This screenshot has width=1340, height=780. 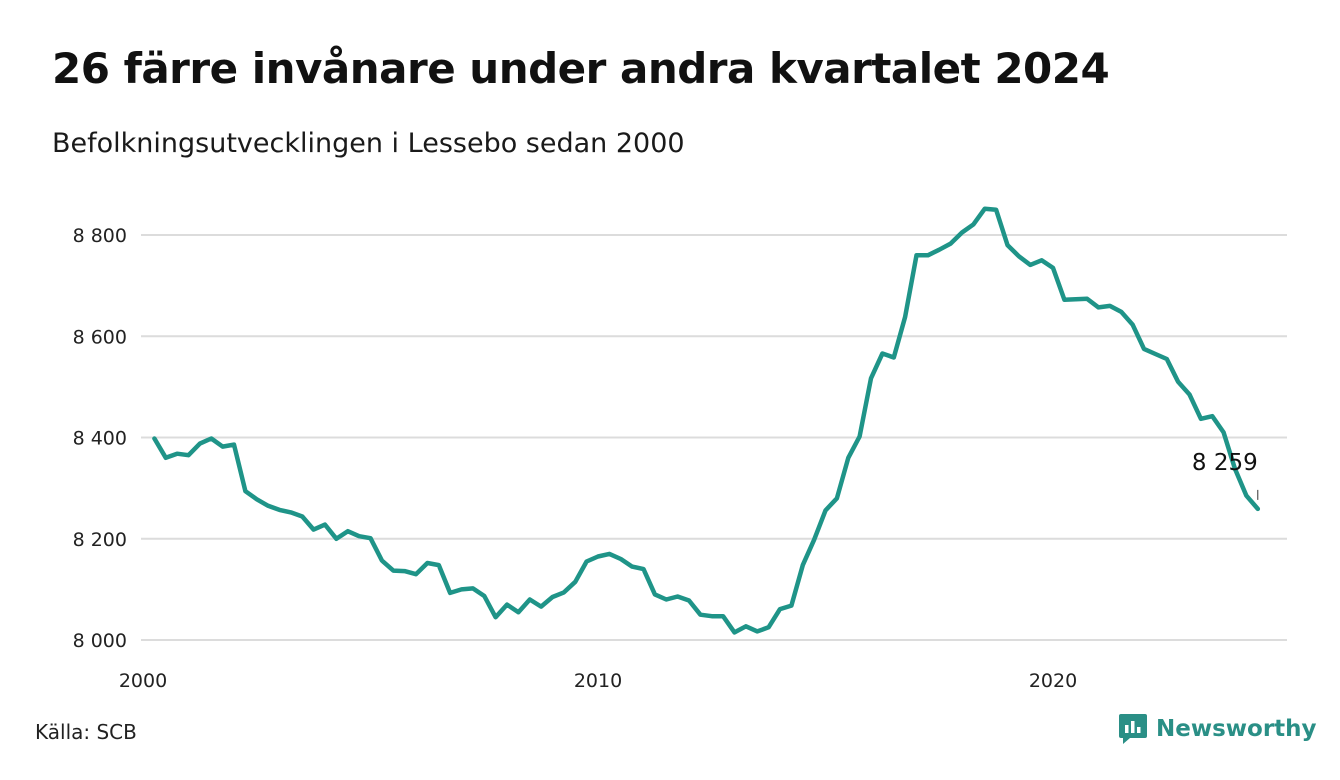 I want to click on x-tick-label: 2010, so click(x=598, y=681).